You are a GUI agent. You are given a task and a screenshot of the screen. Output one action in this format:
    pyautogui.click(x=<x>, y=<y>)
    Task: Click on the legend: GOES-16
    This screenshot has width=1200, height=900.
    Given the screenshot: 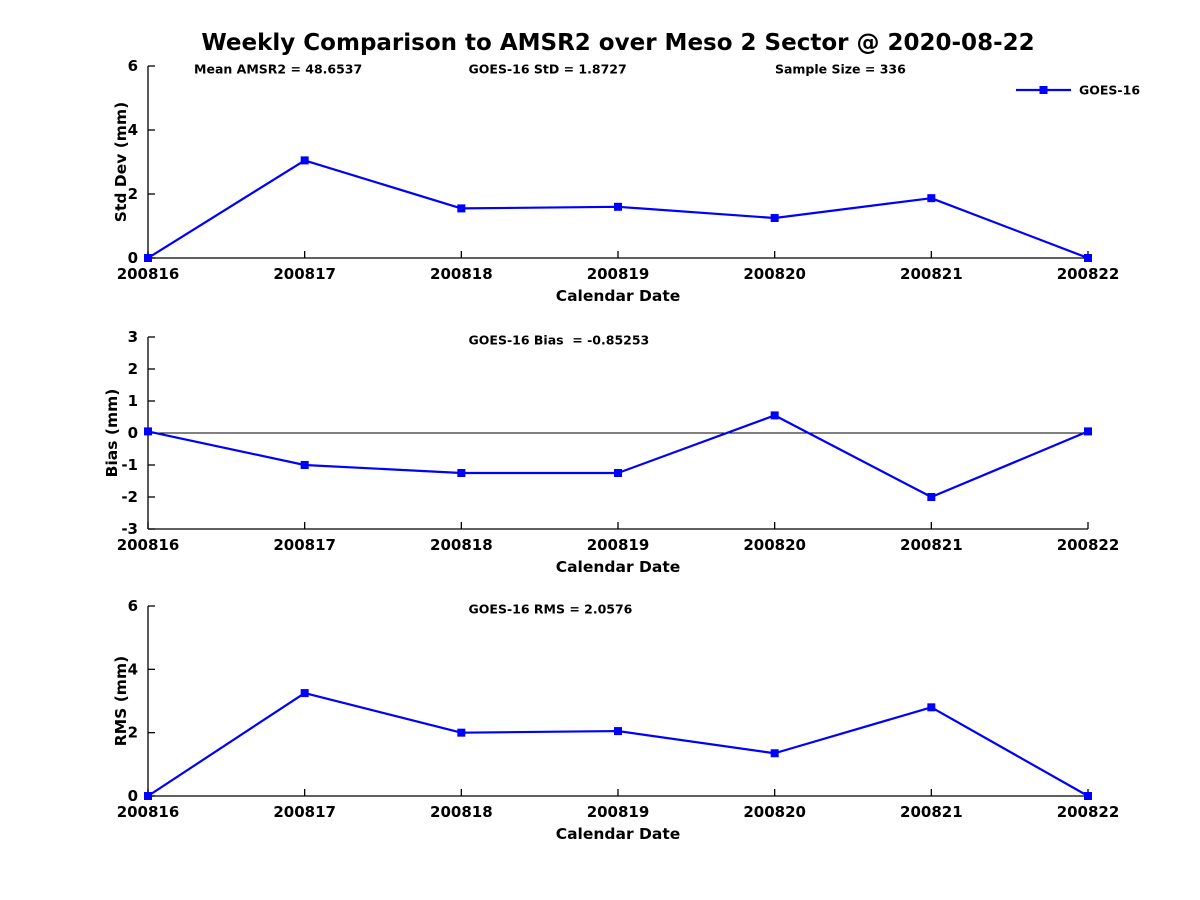 What is the action you would take?
    pyautogui.click(x=1078, y=90)
    